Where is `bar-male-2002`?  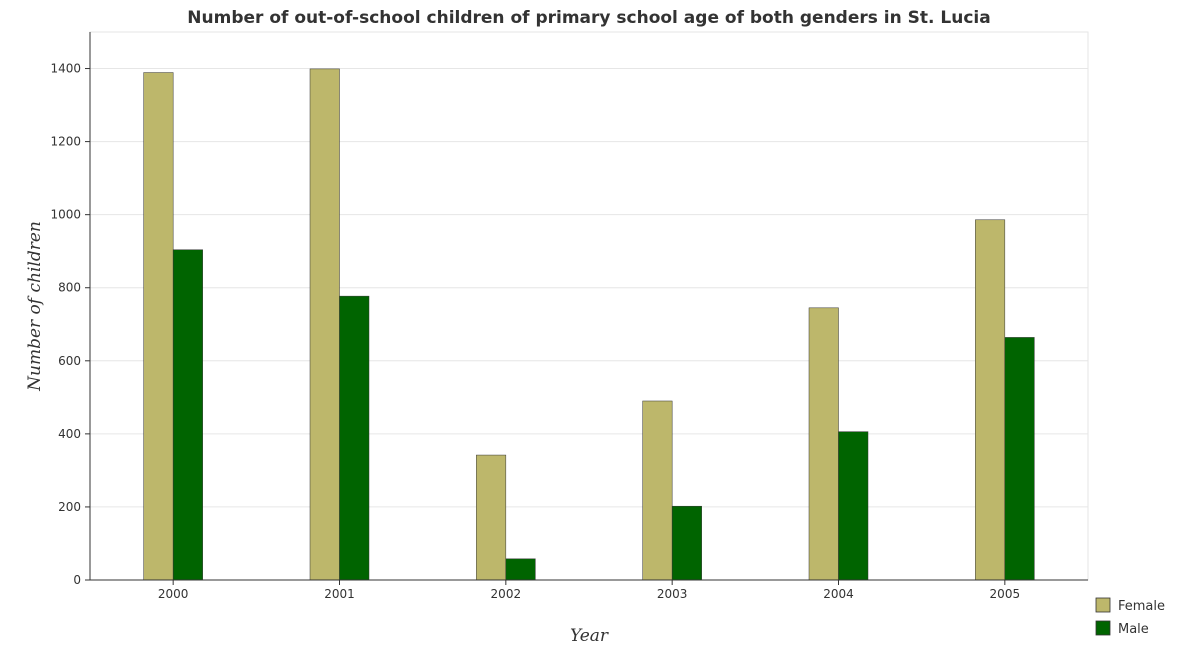 bar-male-2002 is located at coordinates (520, 569).